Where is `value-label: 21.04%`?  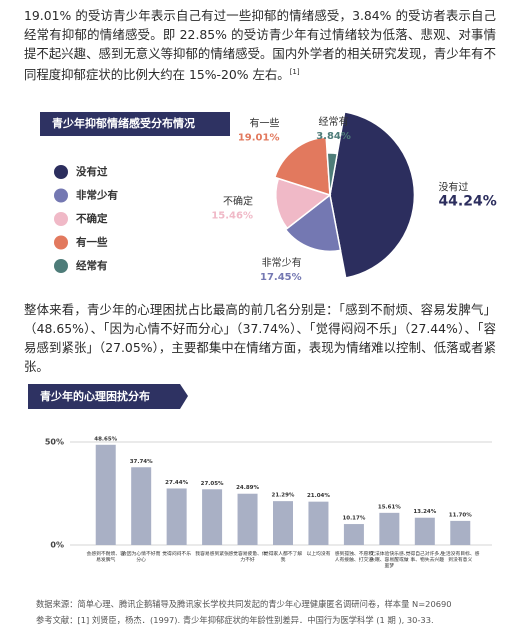 value-label: 21.04% is located at coordinates (318, 496).